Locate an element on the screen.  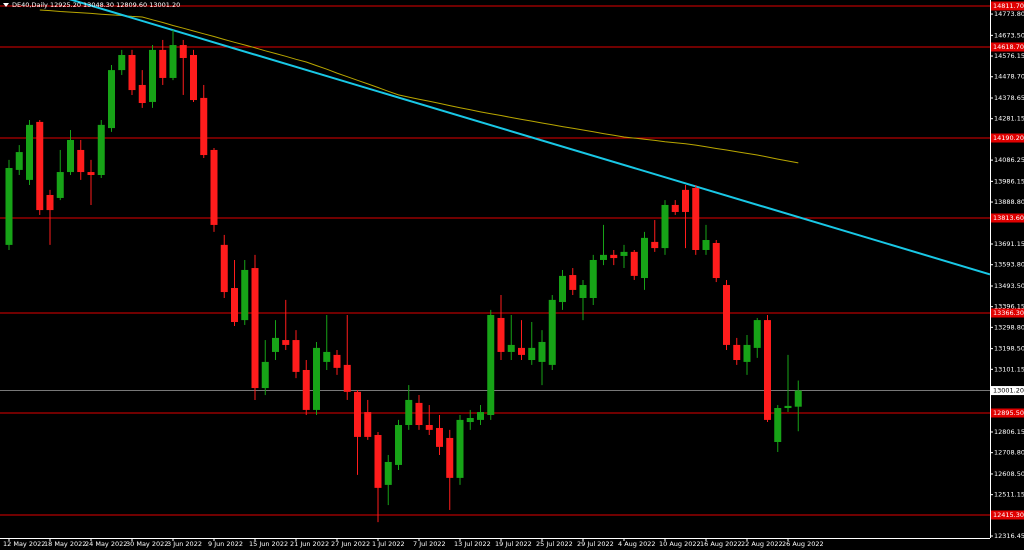
x-tick-label: 29 Jul 2022 is located at coordinates (595, 544).